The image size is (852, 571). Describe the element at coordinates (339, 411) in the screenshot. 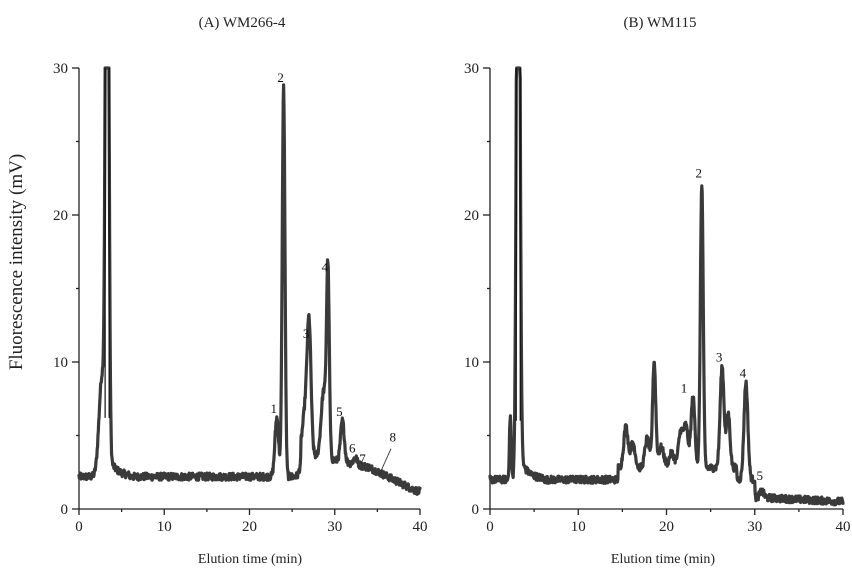

I see `panel-a-peak-label-5: 5` at that location.